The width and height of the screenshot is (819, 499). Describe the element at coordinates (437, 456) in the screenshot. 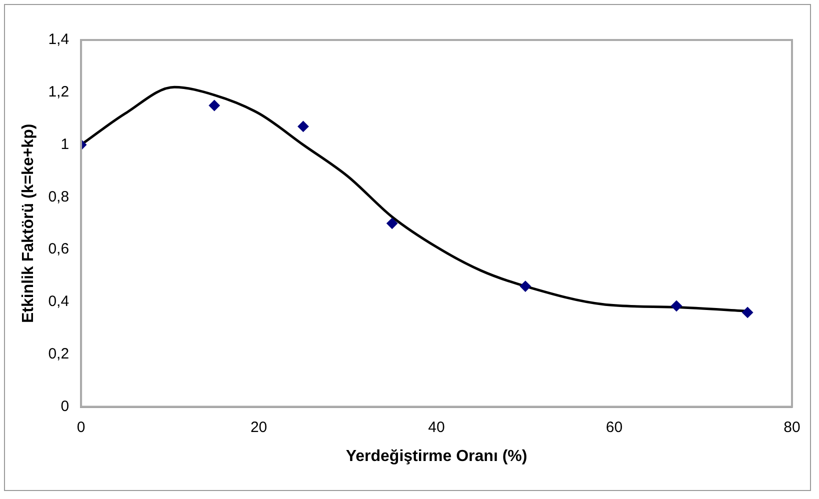

I see `x-axis-title: Yerdeğiştirme Oranı (%)` at that location.